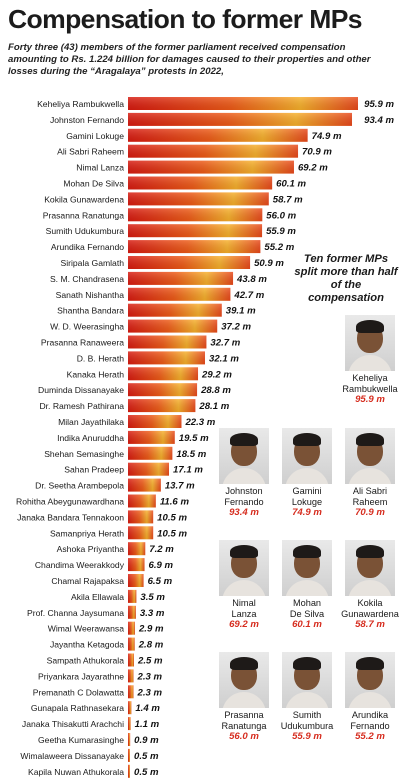 The width and height of the screenshot is (400, 778). What do you see at coordinates (213, 406) in the screenshot?
I see `value-label: 28.1 m` at bounding box center [213, 406].